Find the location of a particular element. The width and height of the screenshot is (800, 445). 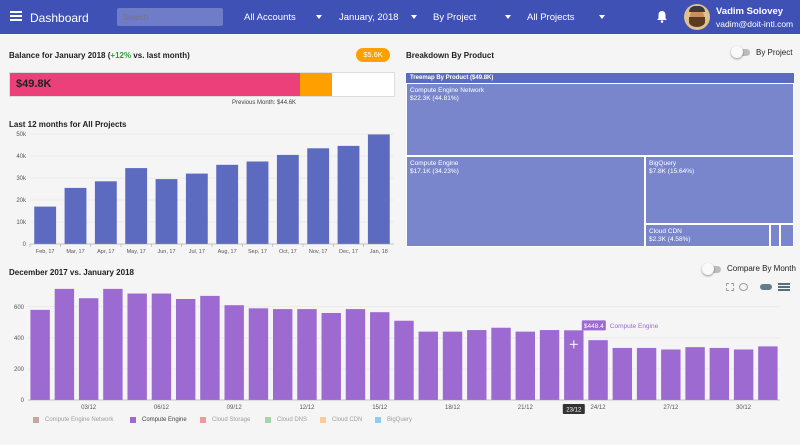

legend-label: Cloud DNS is located at coordinates (292, 420).